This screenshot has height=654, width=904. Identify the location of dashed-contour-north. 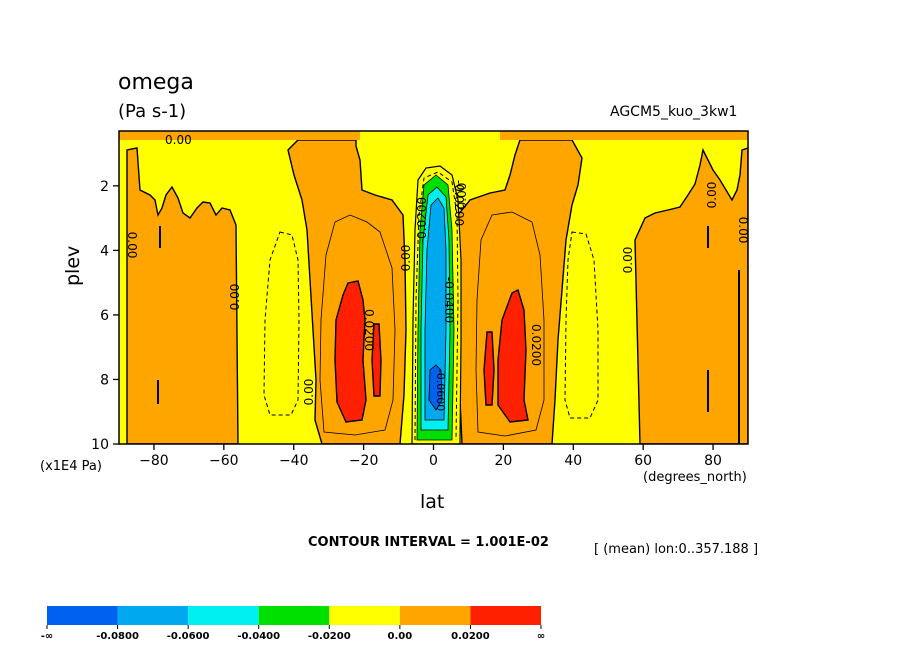
(581, 325).